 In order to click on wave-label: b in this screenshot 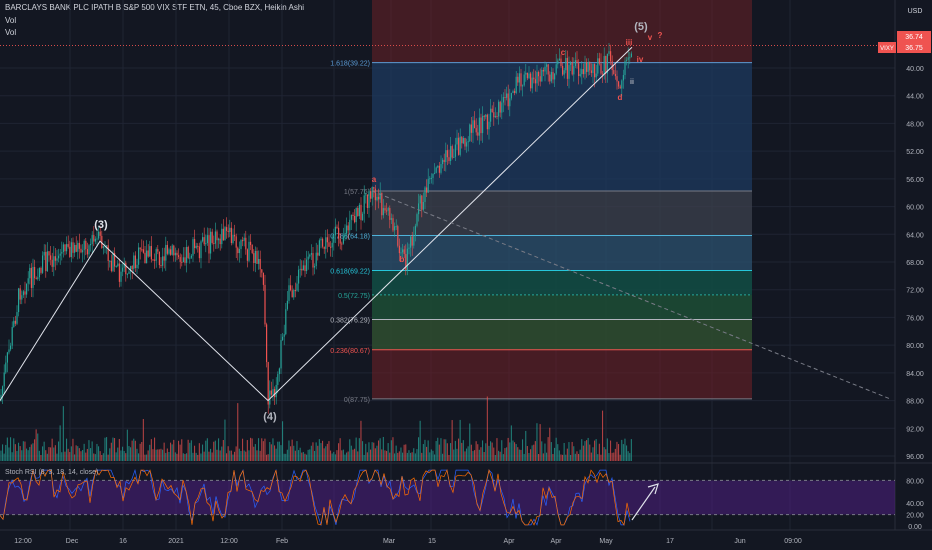, I will do `click(402, 259)`.